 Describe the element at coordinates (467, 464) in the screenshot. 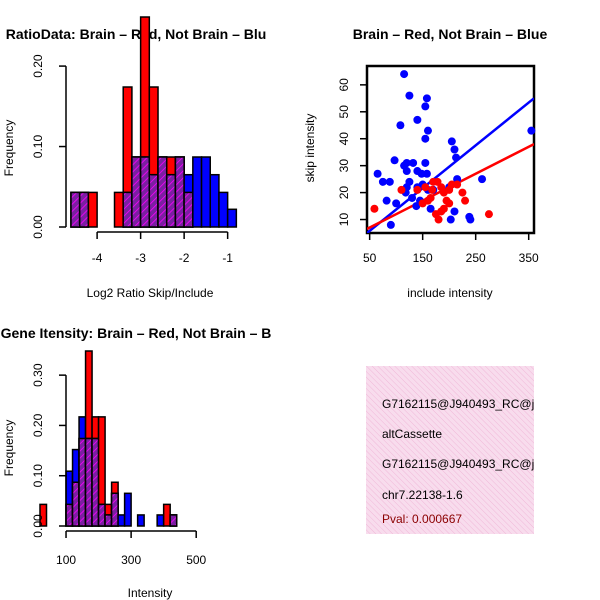

I see `info-probe-id-2: G7162115@J940493_RC@j_at` at that location.